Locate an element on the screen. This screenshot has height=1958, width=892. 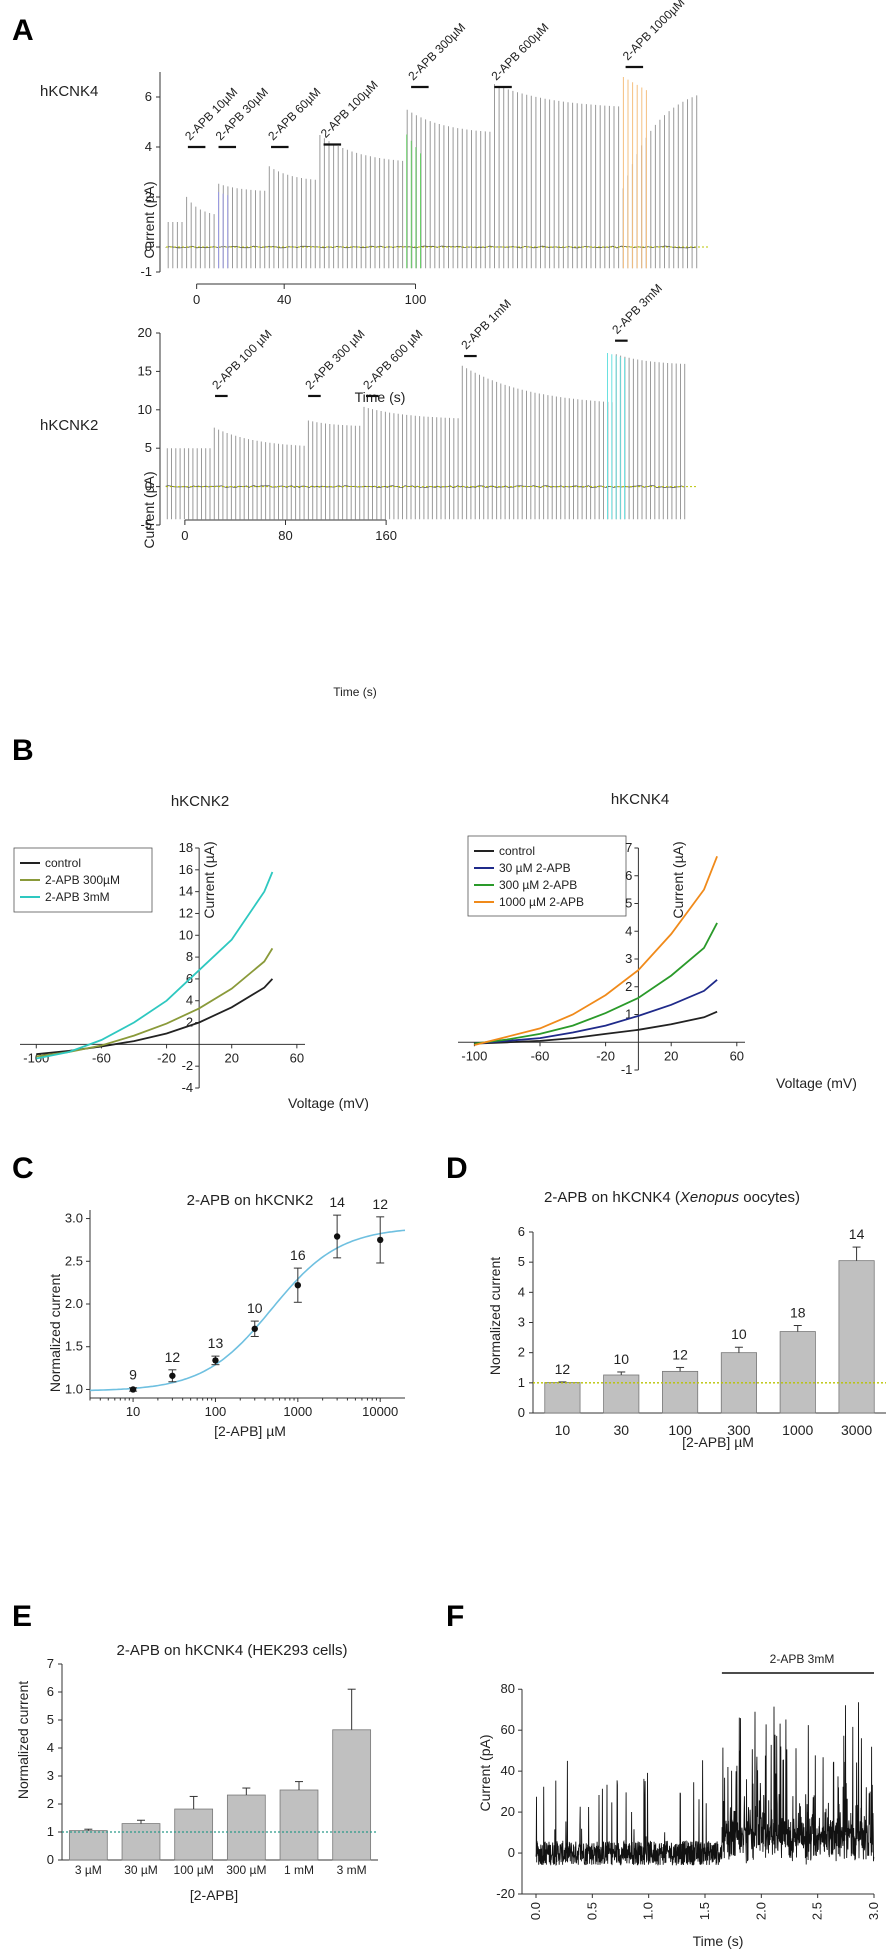
B1-ytick-label: 4 is located at coordinates (189, 1000).